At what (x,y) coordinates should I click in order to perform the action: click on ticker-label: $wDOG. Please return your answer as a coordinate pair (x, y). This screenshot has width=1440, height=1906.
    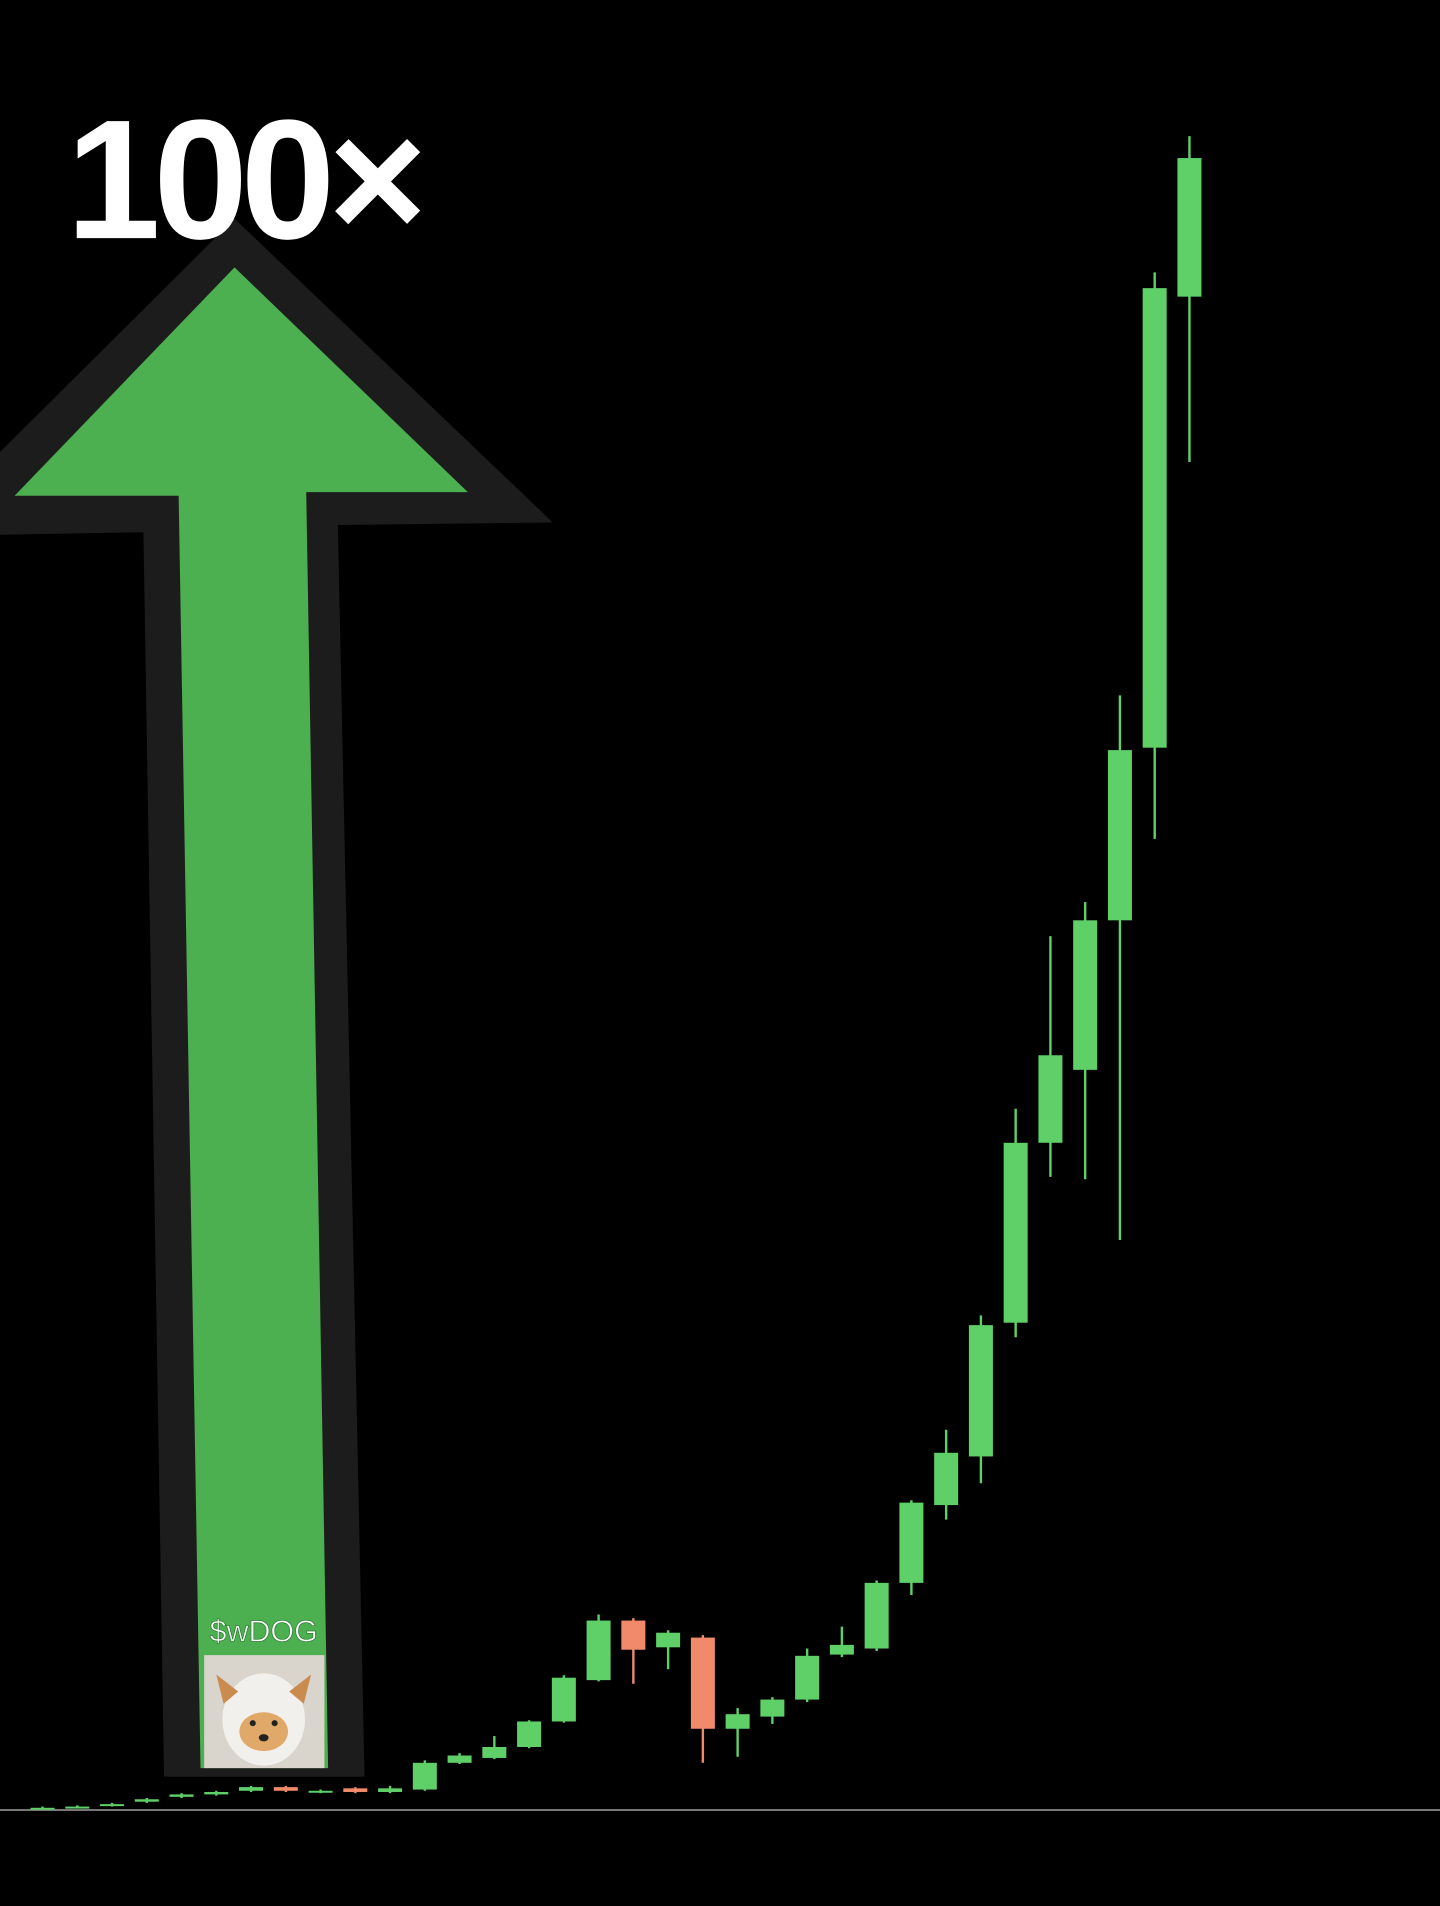
    Looking at the image, I should click on (264, 1632).